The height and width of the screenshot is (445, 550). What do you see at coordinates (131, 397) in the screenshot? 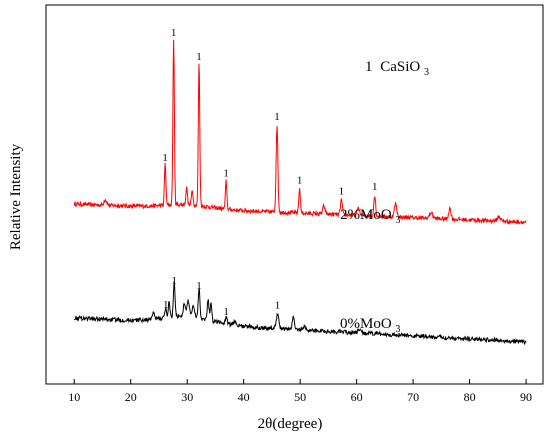
I see `x-tick-label: 20` at bounding box center [131, 397].